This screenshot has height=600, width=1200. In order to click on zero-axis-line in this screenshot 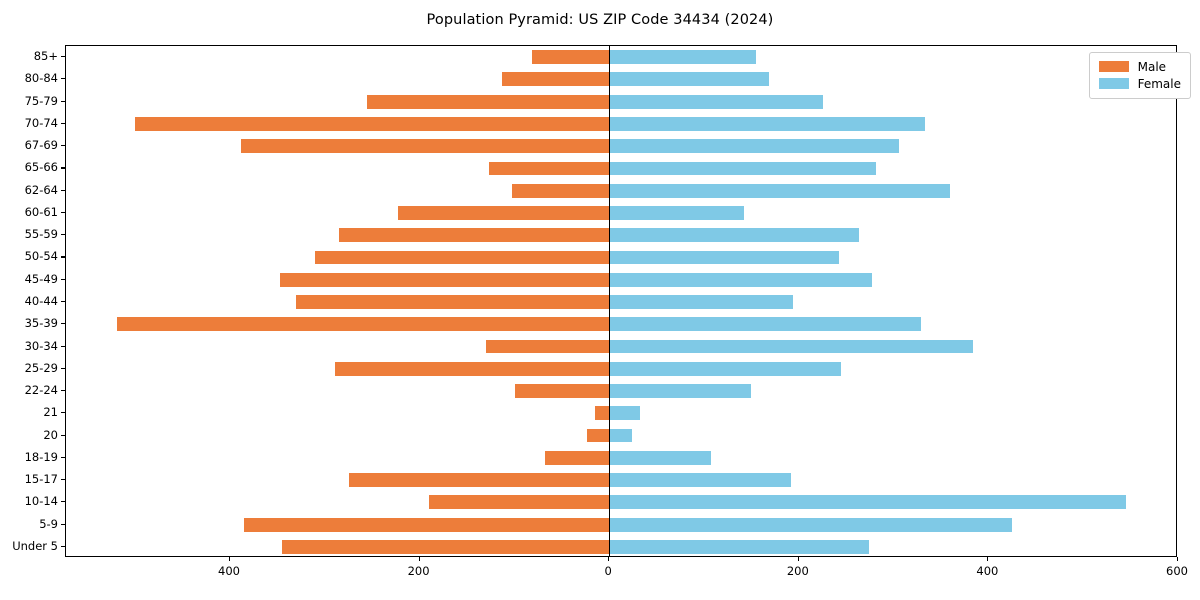, I will do `click(610, 301)`.